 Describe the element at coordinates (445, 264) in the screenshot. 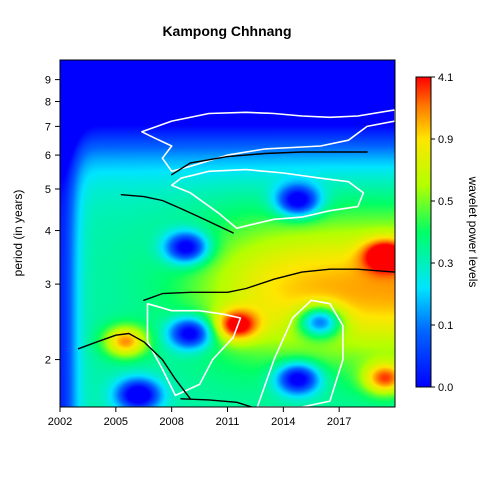

I see `colorbar-tick-label: 0.3` at that location.